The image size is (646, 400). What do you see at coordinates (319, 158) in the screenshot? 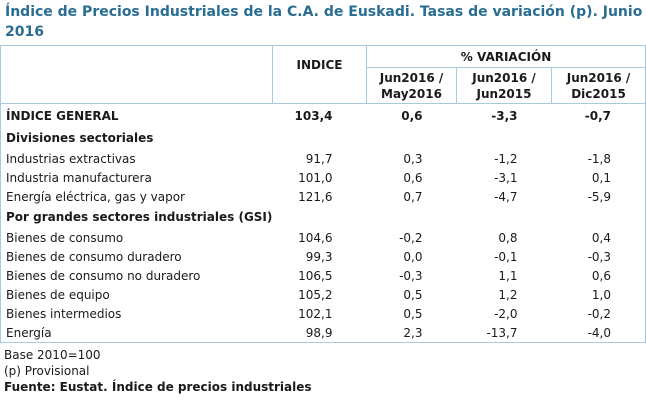
I see `cell-value: 91,7` at bounding box center [319, 158].